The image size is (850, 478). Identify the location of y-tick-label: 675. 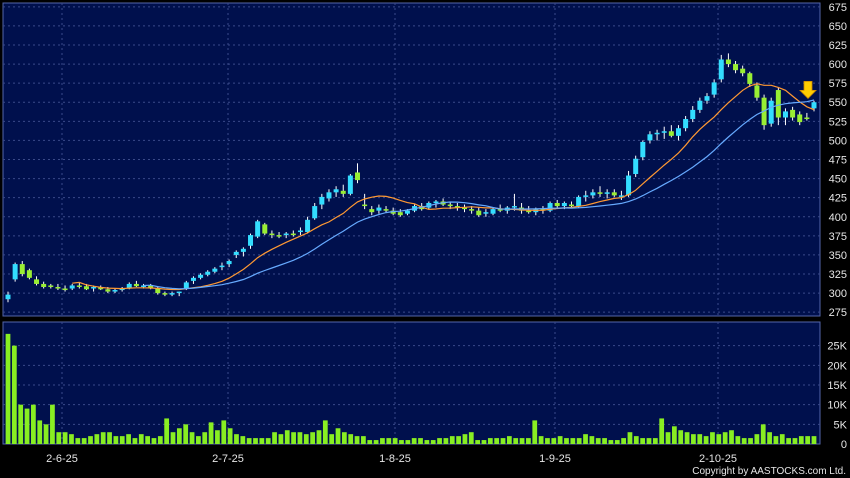
(838, 8).